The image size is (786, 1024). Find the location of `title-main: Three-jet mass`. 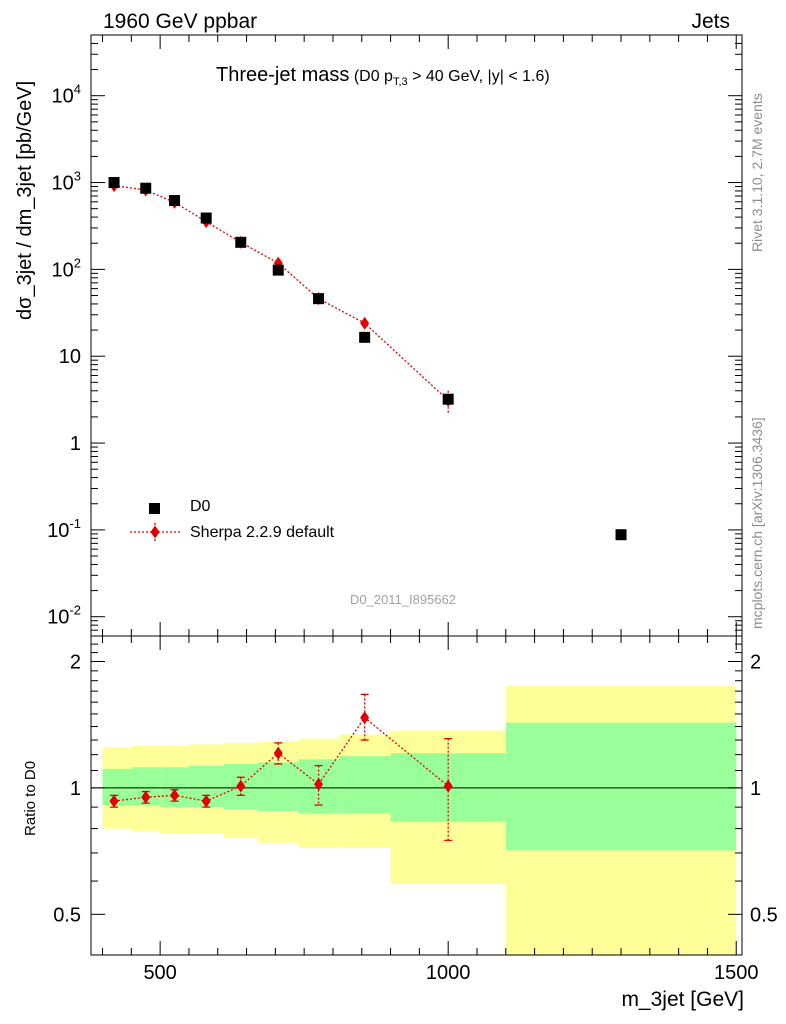

title-main: Three-jet mass is located at coordinates (283, 75).